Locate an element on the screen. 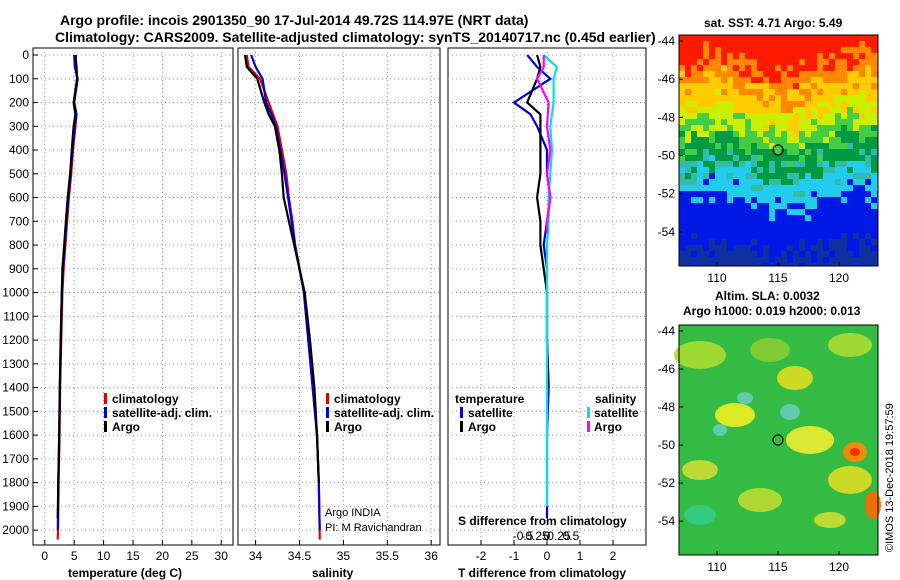  y-tick-label: -52 is located at coordinates (667, 194).